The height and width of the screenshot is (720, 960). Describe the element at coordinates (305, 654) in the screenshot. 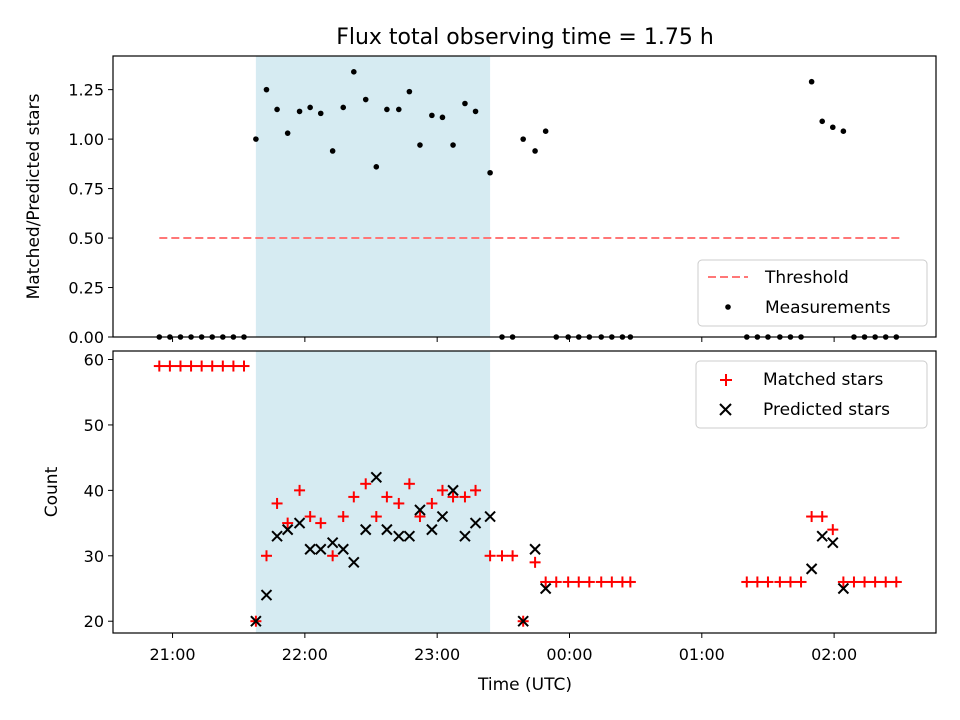

I see `x-tick-label: 22:00` at that location.